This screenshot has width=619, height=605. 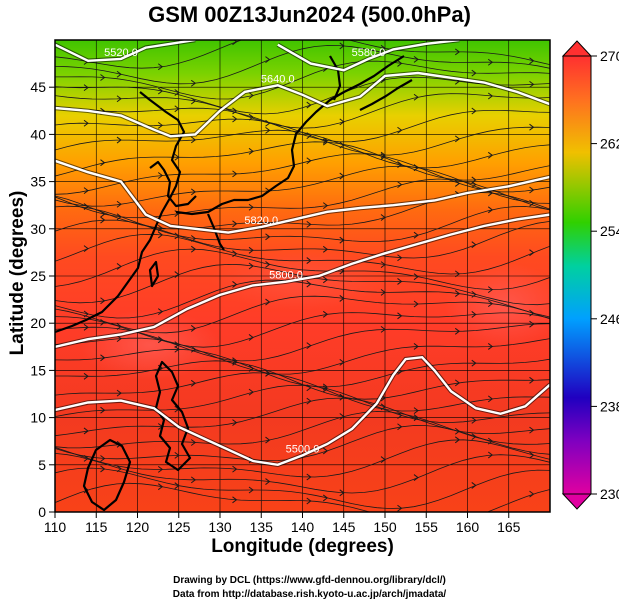 I want to click on coastline-philippines, so click(x=173, y=416).